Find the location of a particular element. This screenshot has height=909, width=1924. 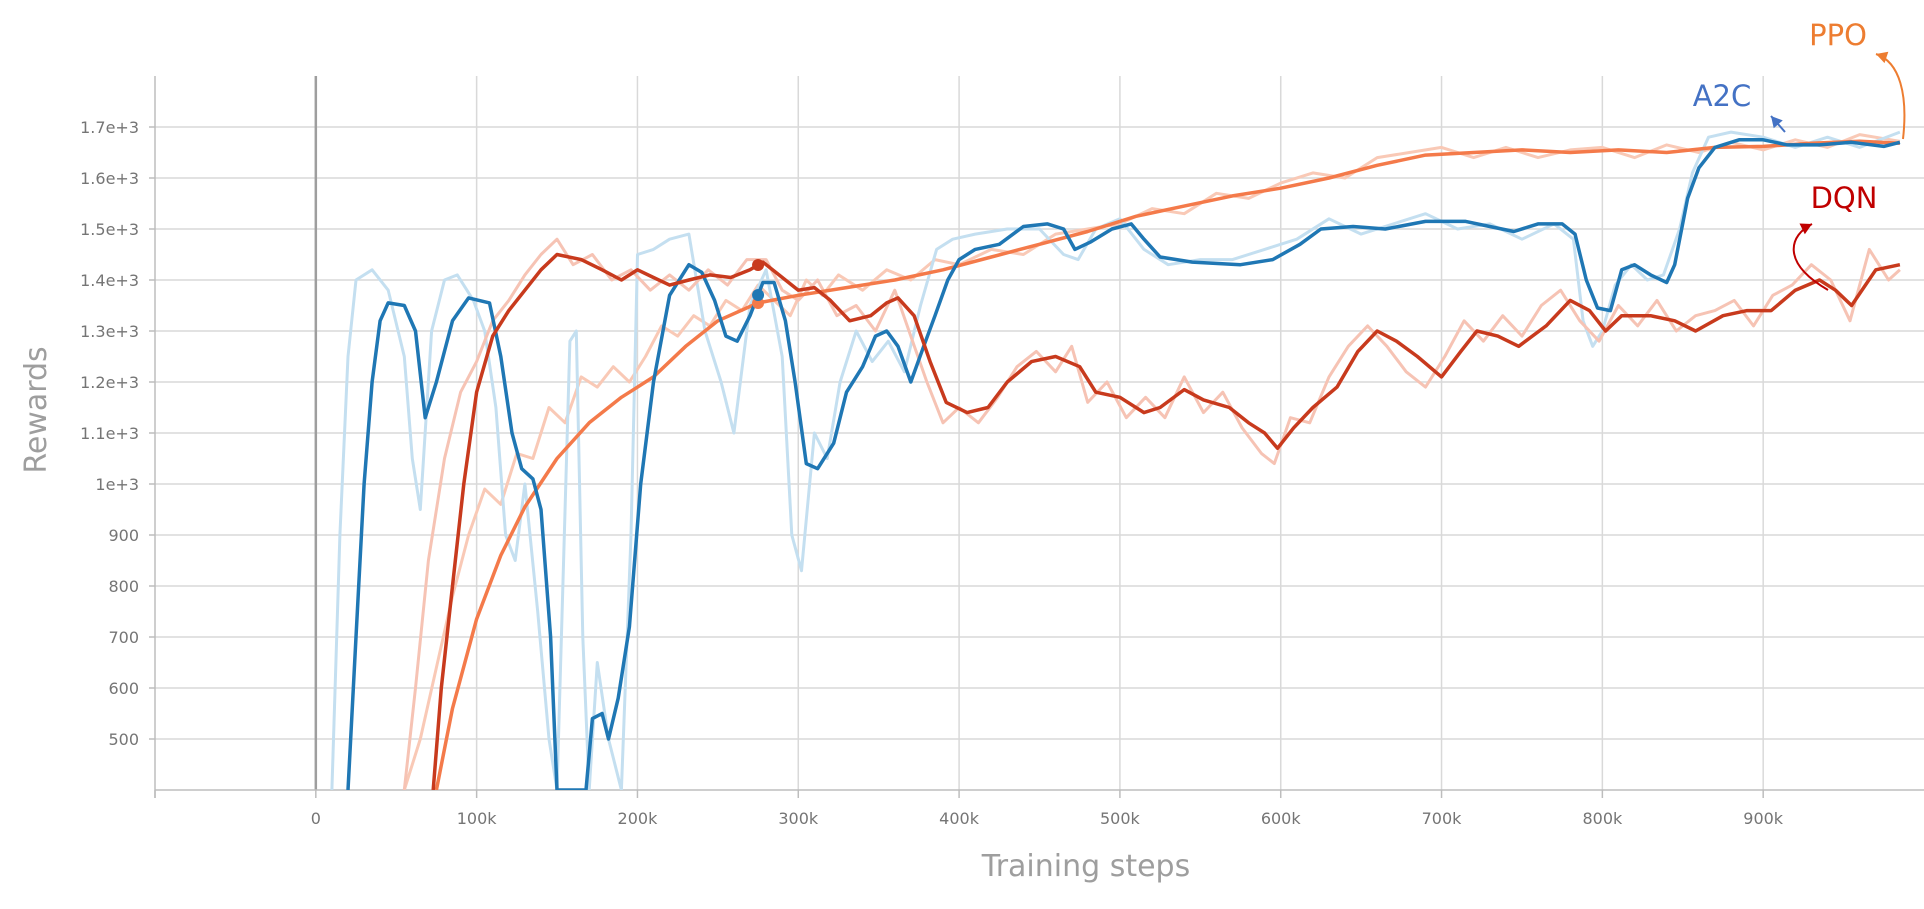

y-tick-label: 1.2e+3 is located at coordinates (109, 382).